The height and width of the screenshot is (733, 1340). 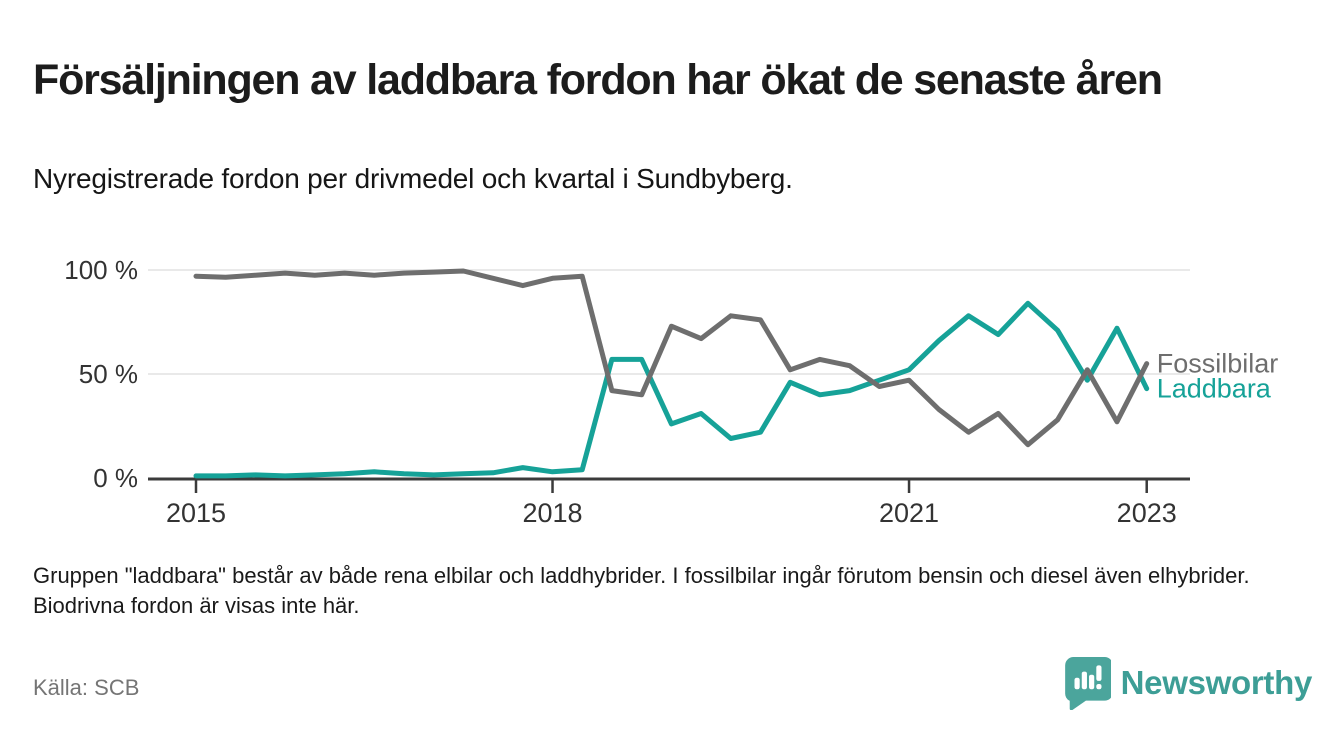 I want to click on legend-label-fossilbilar: Fossilbilar, so click(x=1218, y=364).